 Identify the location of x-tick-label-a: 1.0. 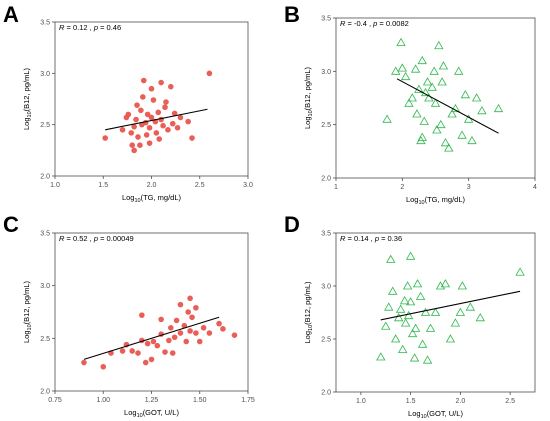
(55, 185).